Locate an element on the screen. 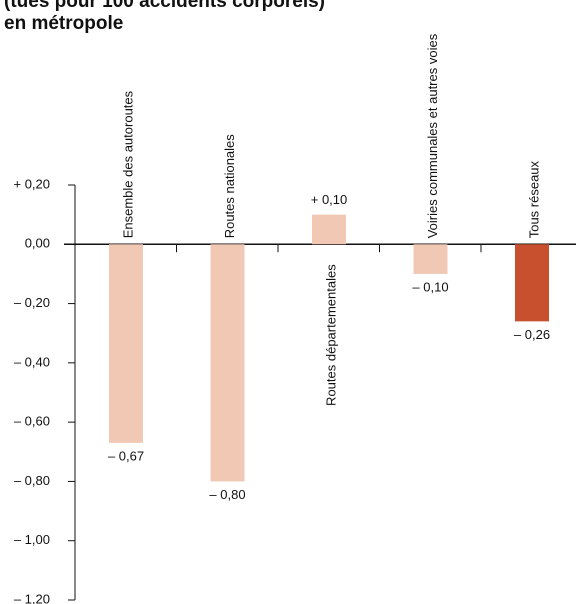 The image size is (576, 604). value-label: – 0,67 is located at coordinates (126, 455).